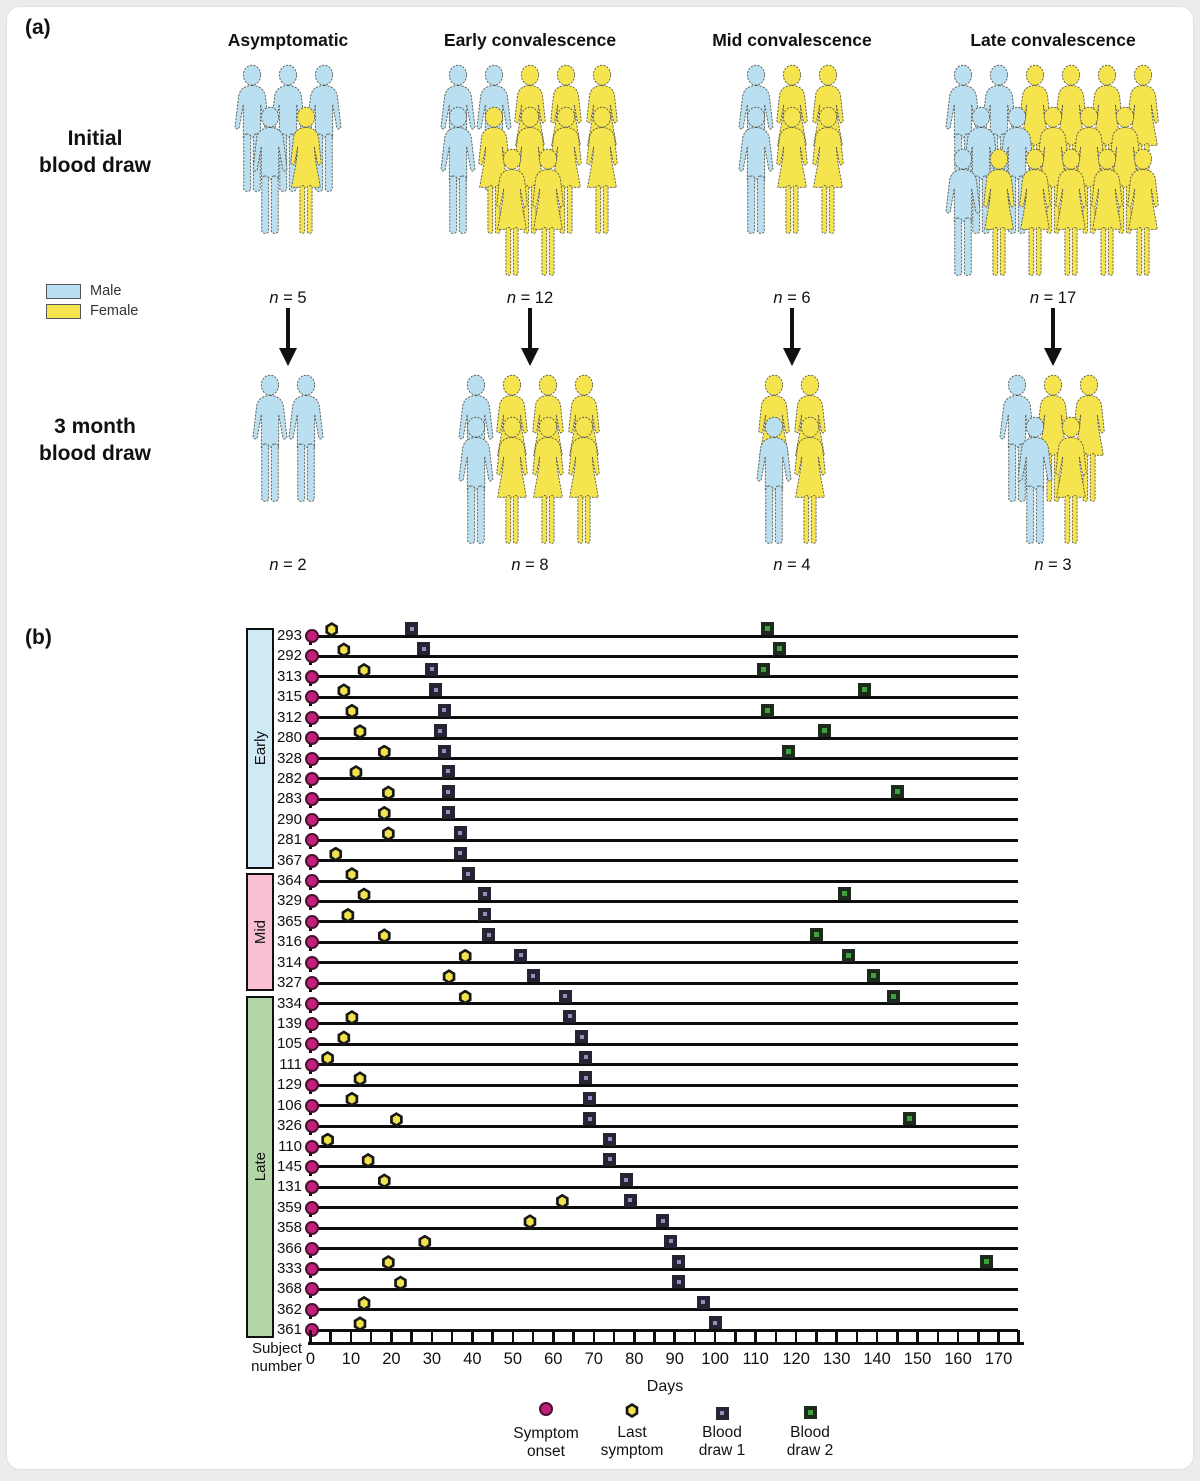  What do you see at coordinates (289, 860) in the screenshot?
I see `subject-number-label: 367` at bounding box center [289, 860].